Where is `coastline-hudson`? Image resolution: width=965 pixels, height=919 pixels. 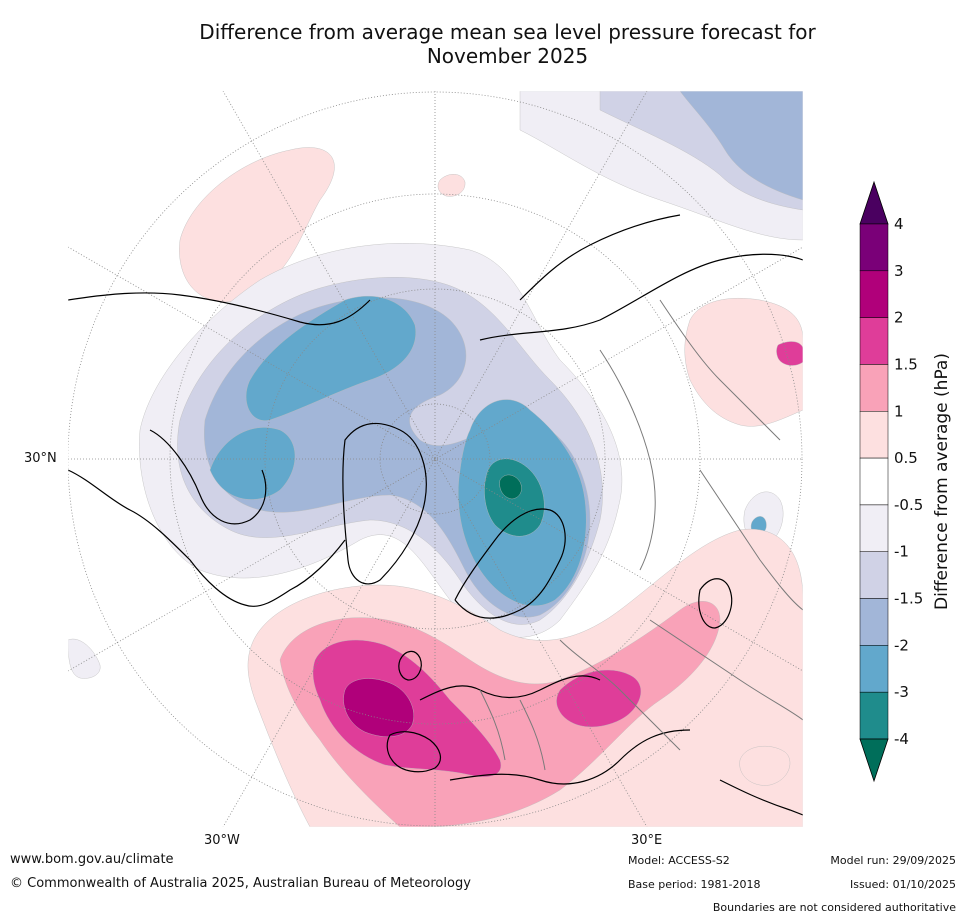
coastline-hudson is located at coordinates (208, 477).